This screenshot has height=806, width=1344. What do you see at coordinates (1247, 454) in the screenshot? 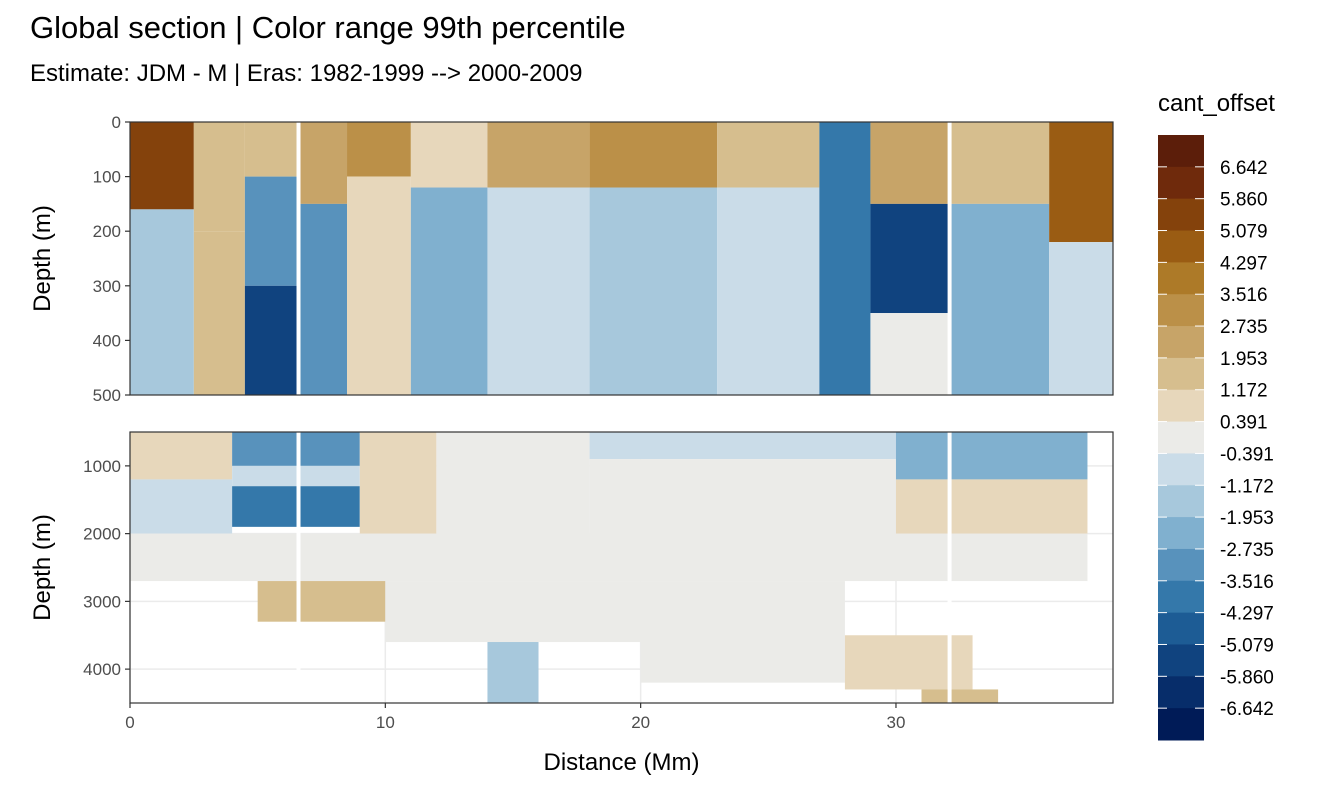
I see `colorbar-label: -0.391` at bounding box center [1247, 454].